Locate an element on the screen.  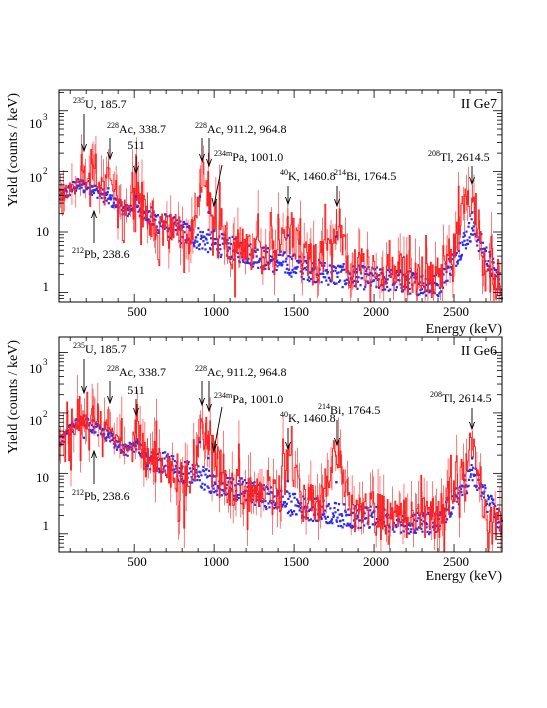
svg-text: 511 is located at coordinates (136, 145).